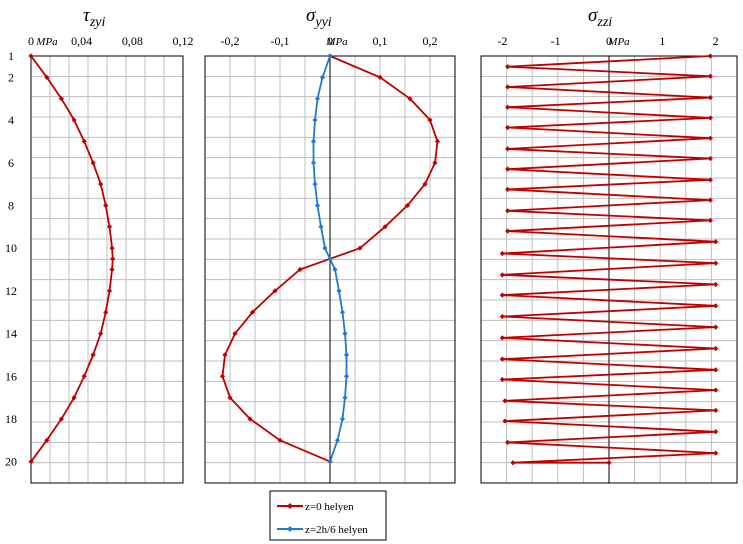  What do you see at coordinates (11, 334) in the screenshot?
I see `tau-y-tick-label: 14` at bounding box center [11, 334].